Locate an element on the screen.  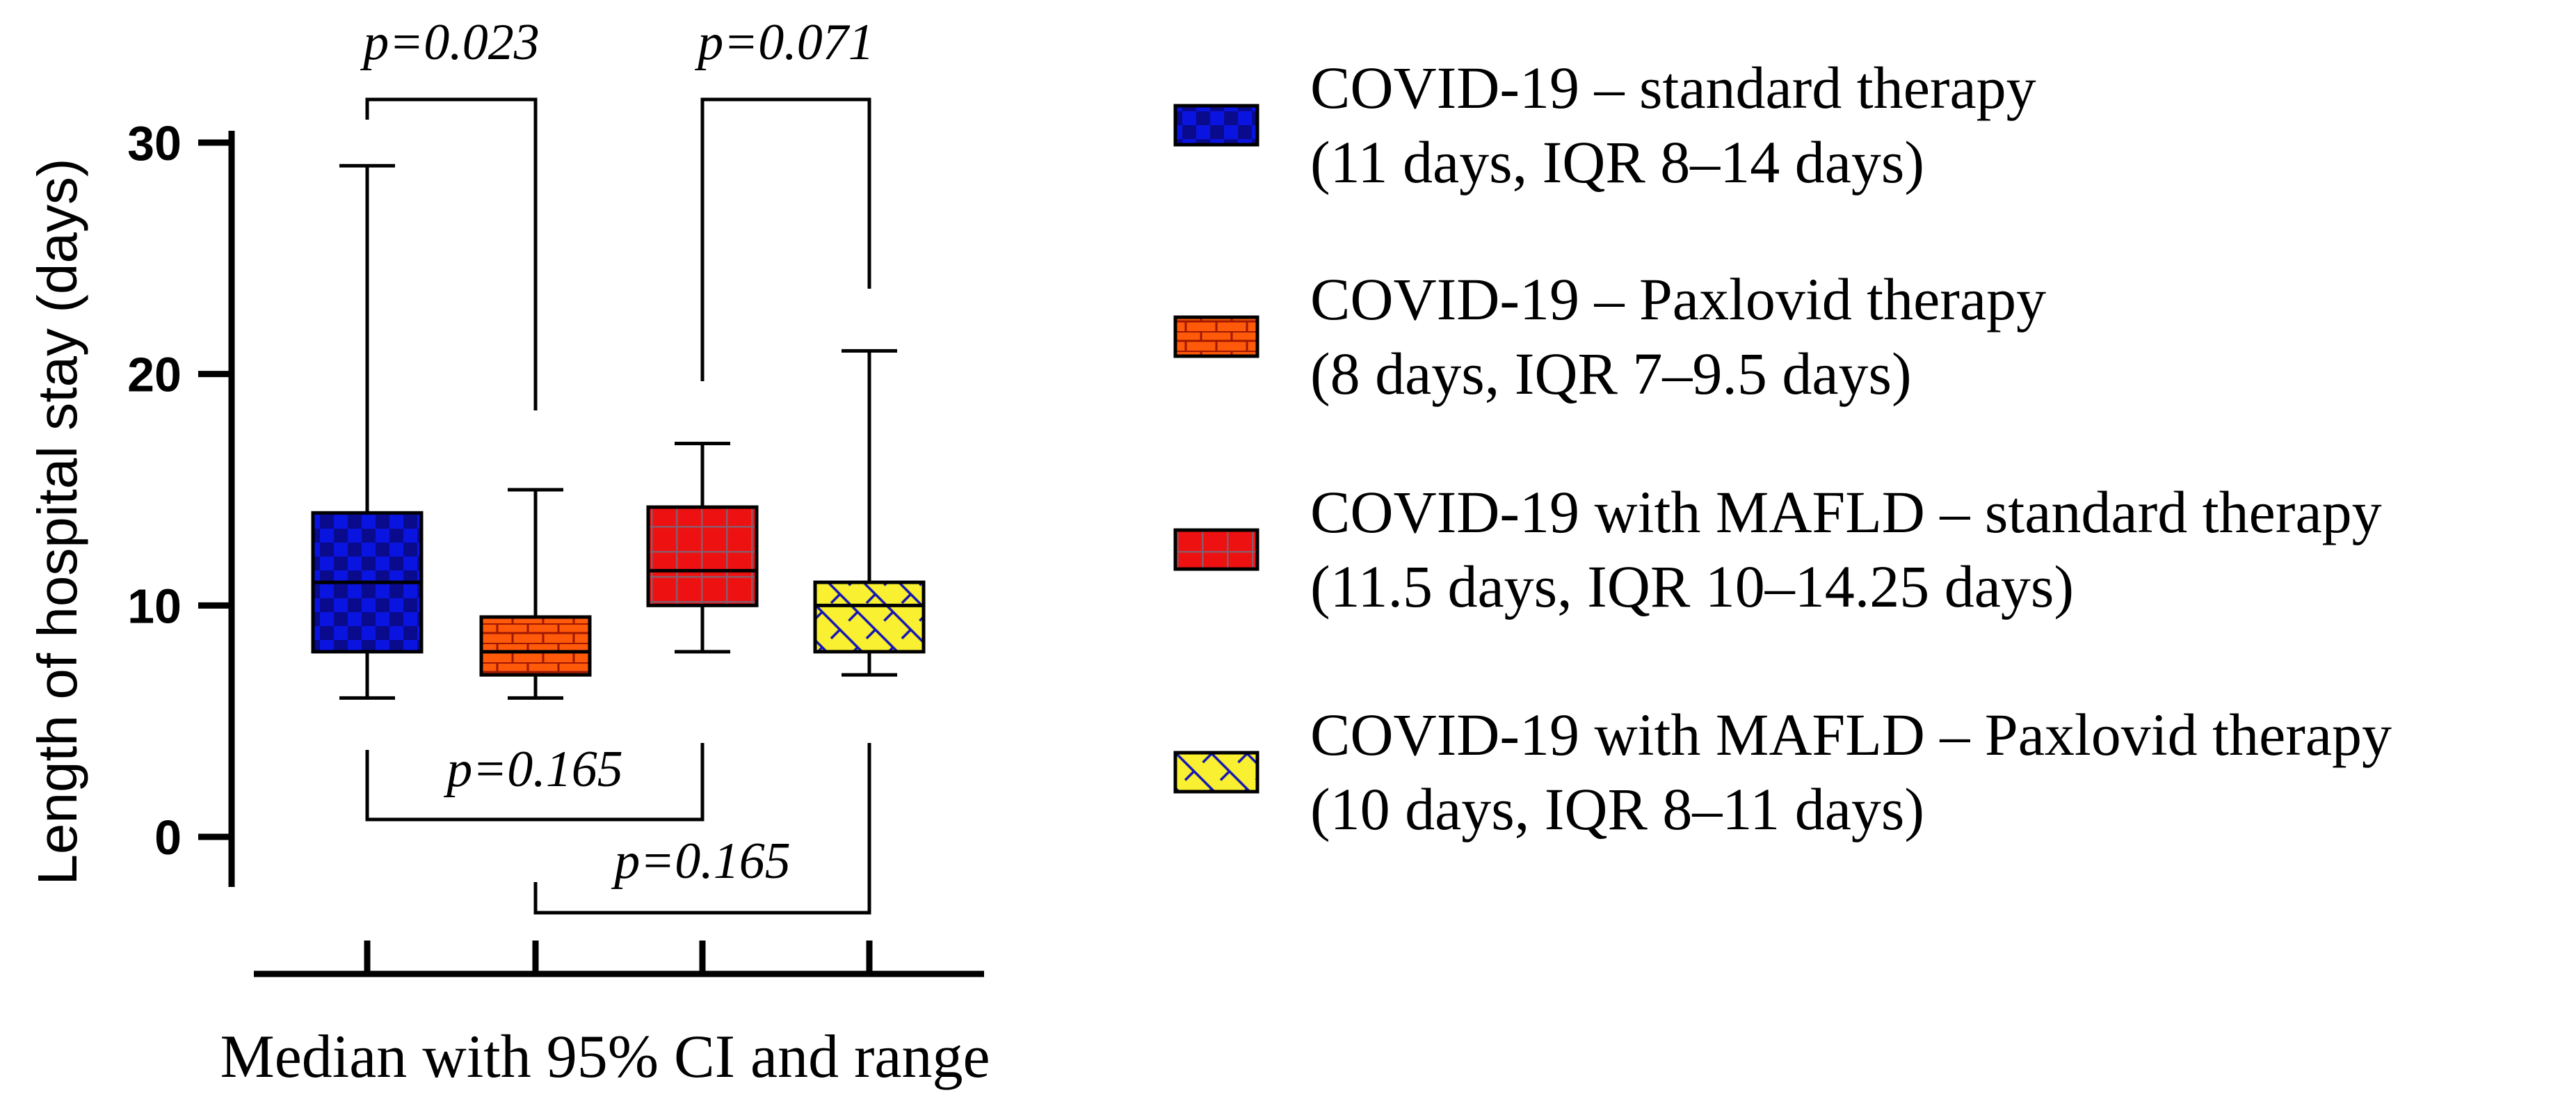
legend-summary: (11 days, IQR 8–14 days) is located at coordinates (1617, 162).